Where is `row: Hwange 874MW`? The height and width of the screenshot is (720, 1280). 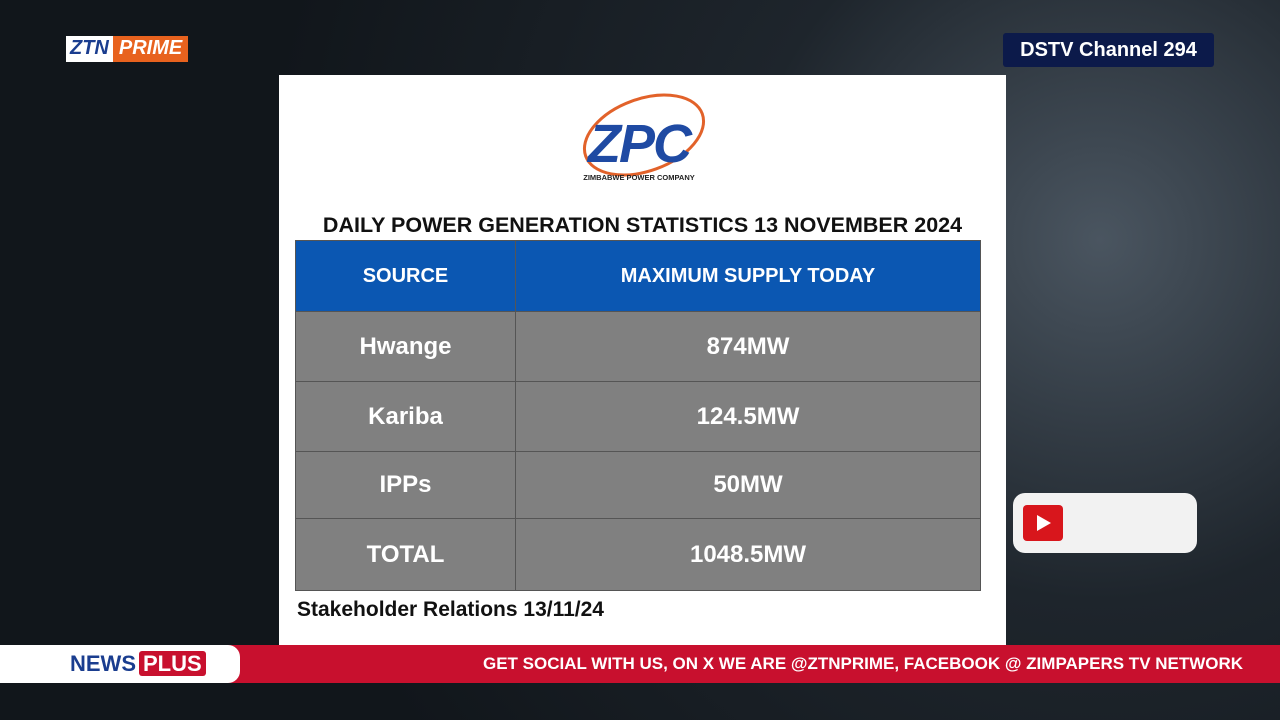
row: Hwange 874MW is located at coordinates (638, 346).